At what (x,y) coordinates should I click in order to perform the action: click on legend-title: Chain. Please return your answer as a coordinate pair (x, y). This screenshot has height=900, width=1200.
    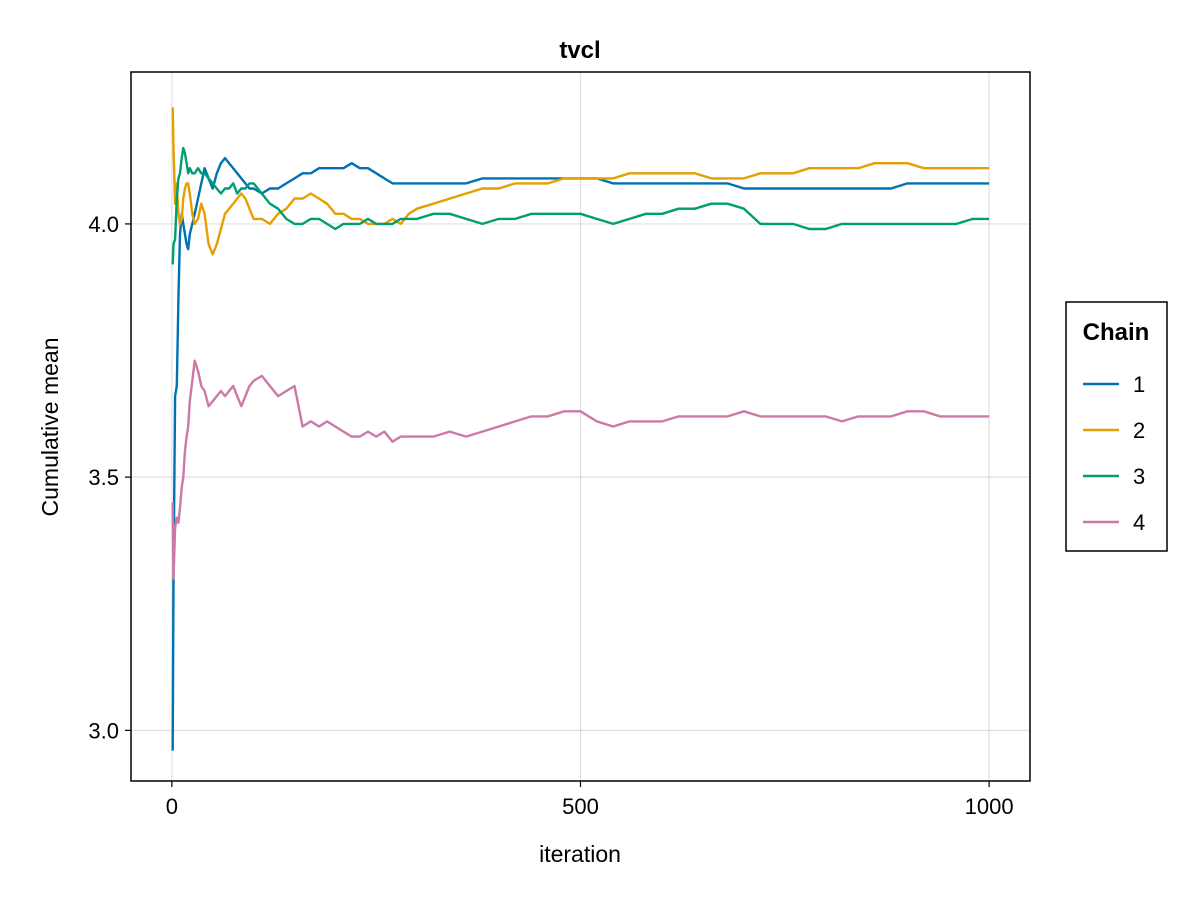
    Looking at the image, I should click on (1116, 332).